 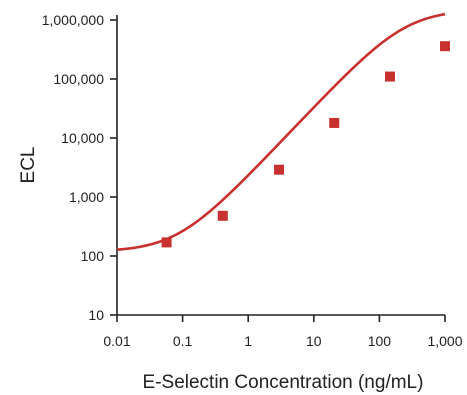 I want to click on y-tick-label-1: 100, so click(x=93, y=256).